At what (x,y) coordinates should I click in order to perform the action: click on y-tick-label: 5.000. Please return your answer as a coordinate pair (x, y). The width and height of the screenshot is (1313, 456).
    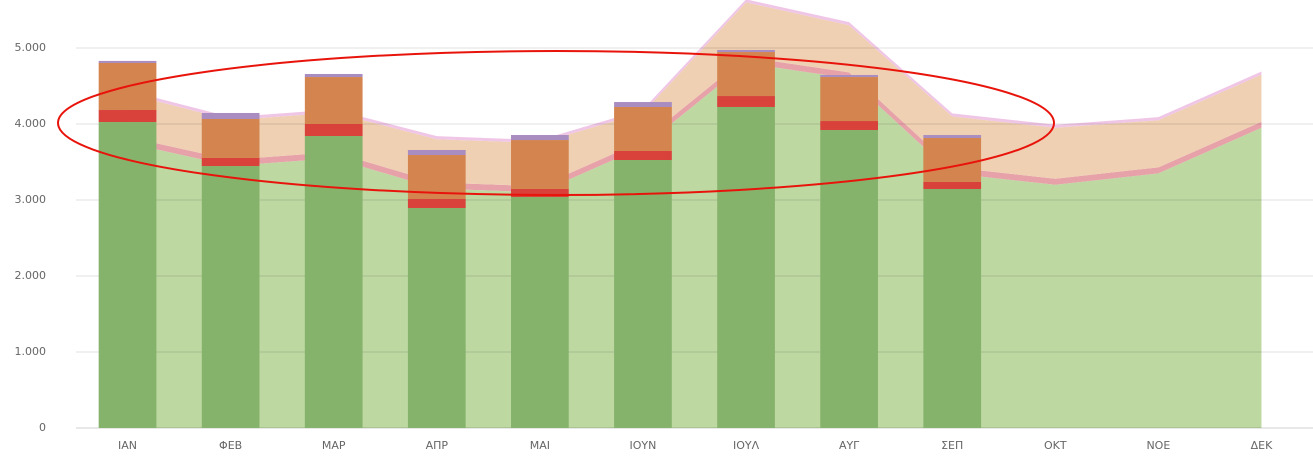
    Looking at the image, I should click on (31, 47).